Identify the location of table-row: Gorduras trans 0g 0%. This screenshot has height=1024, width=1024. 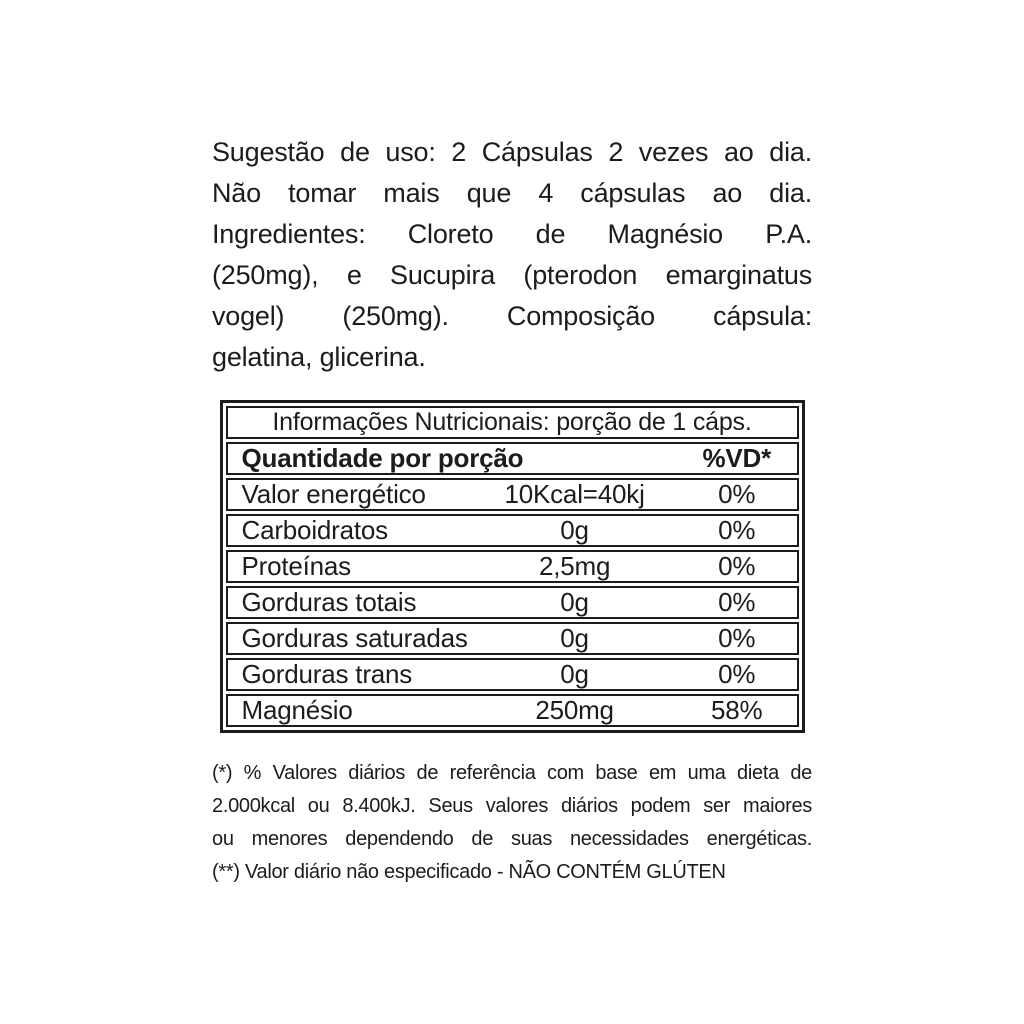
(512, 674).